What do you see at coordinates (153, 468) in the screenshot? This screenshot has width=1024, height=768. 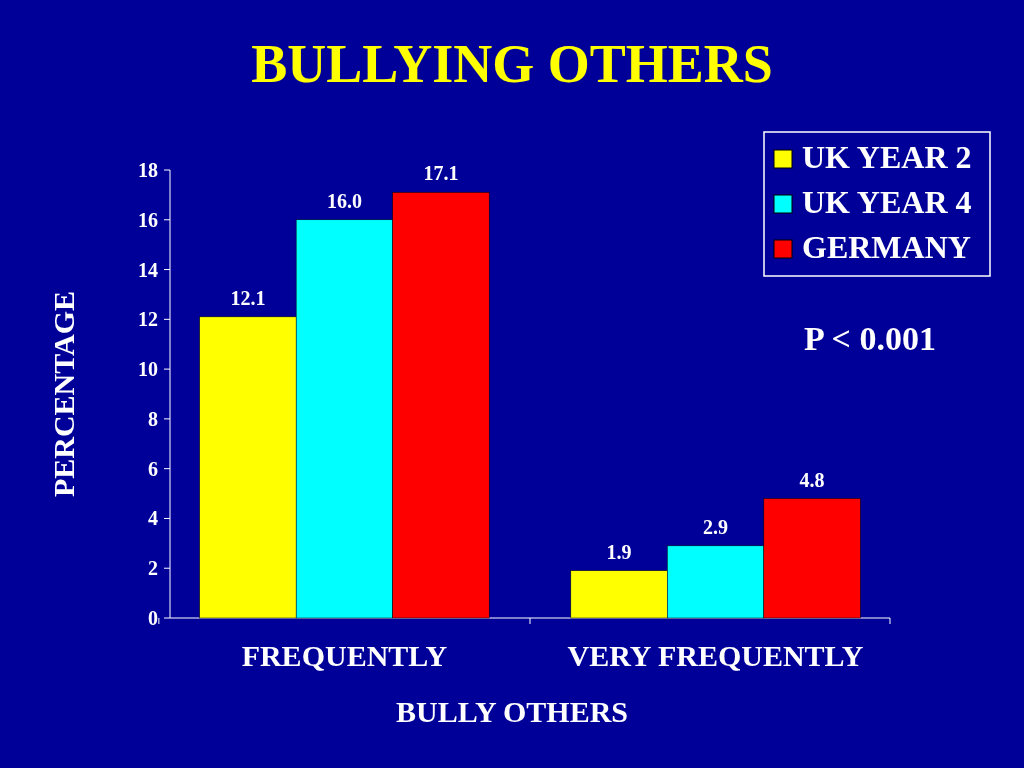 I see `y-tick-label: 6` at bounding box center [153, 468].